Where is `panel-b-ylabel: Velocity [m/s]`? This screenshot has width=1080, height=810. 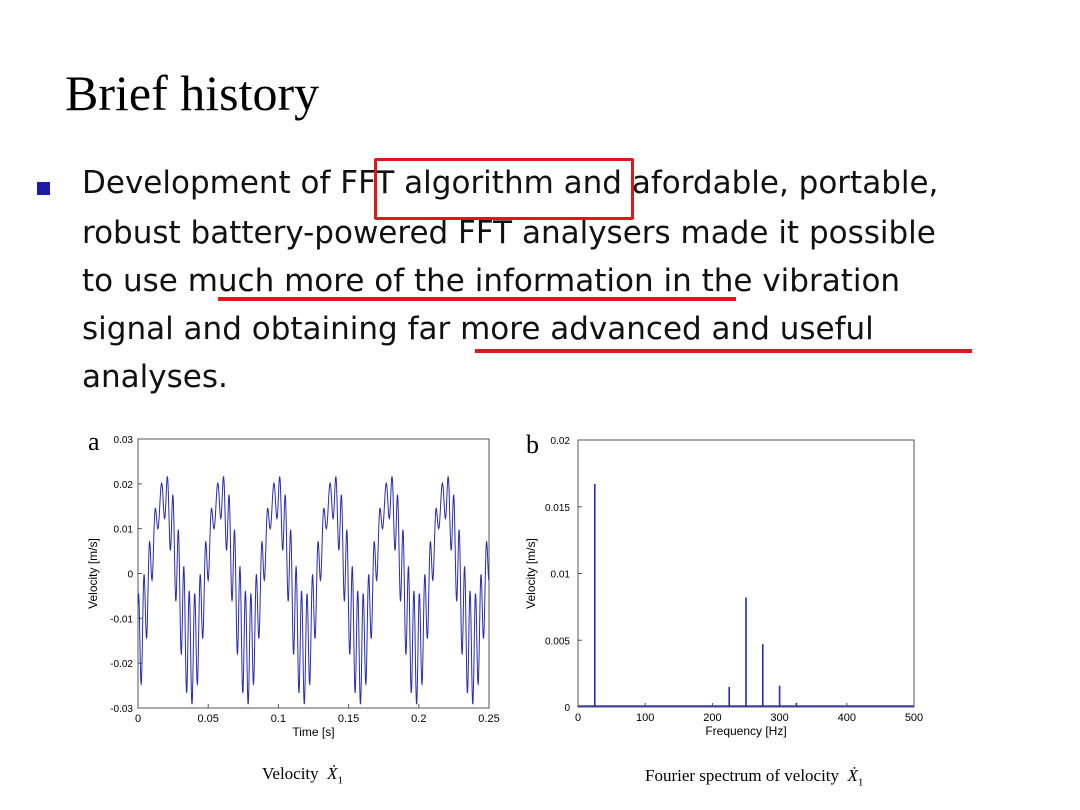
panel-b-ylabel: Velocity [m/s] is located at coordinates (531, 573).